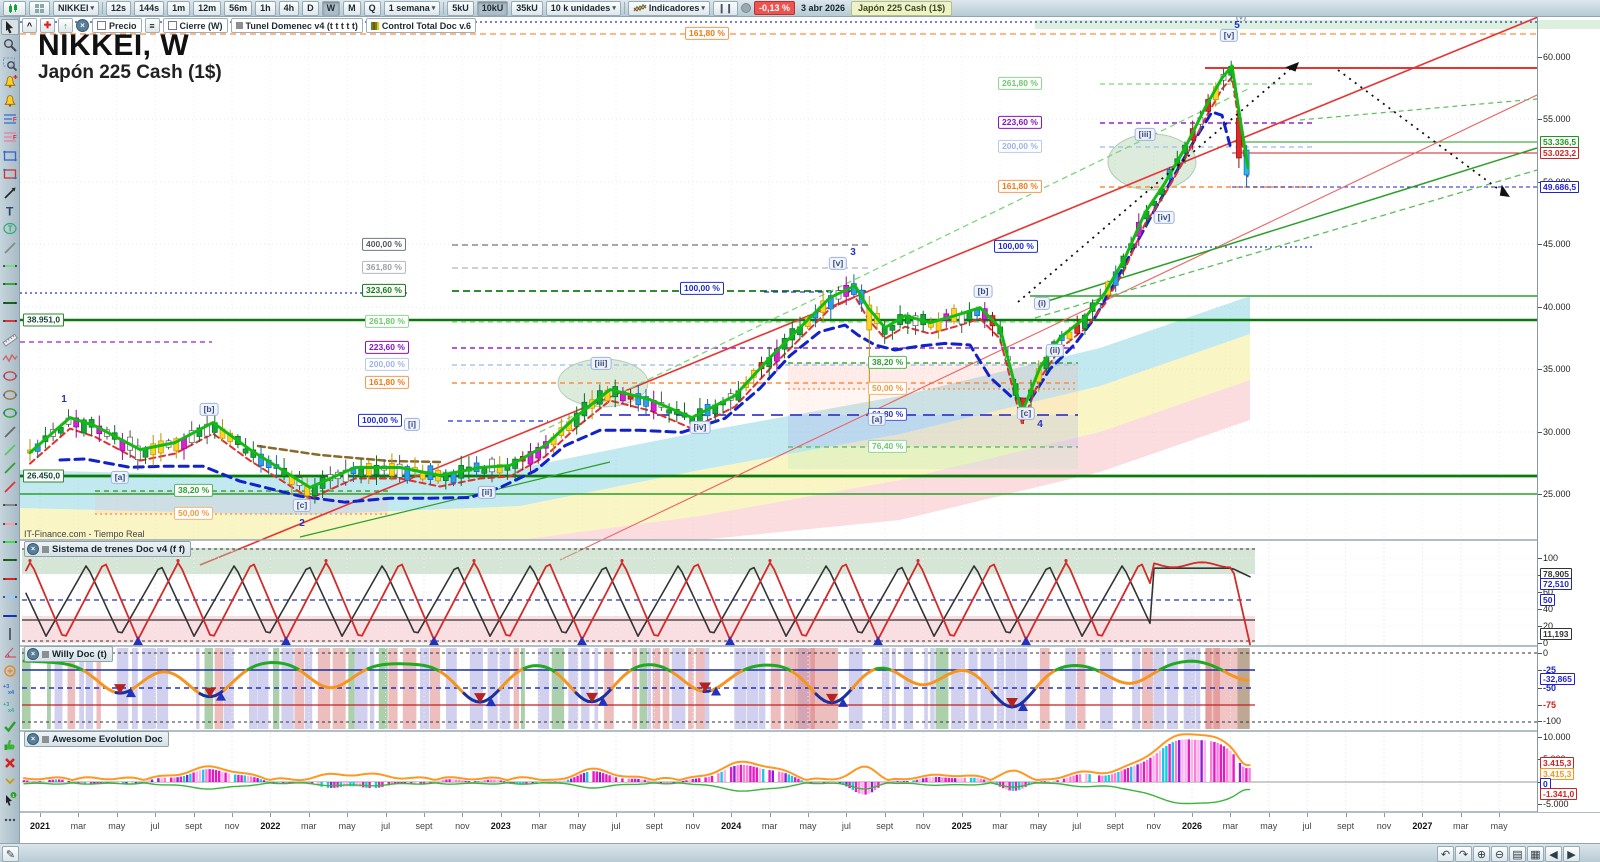  I want to click on timeframe-1h-button: 1h, so click(265, 8).